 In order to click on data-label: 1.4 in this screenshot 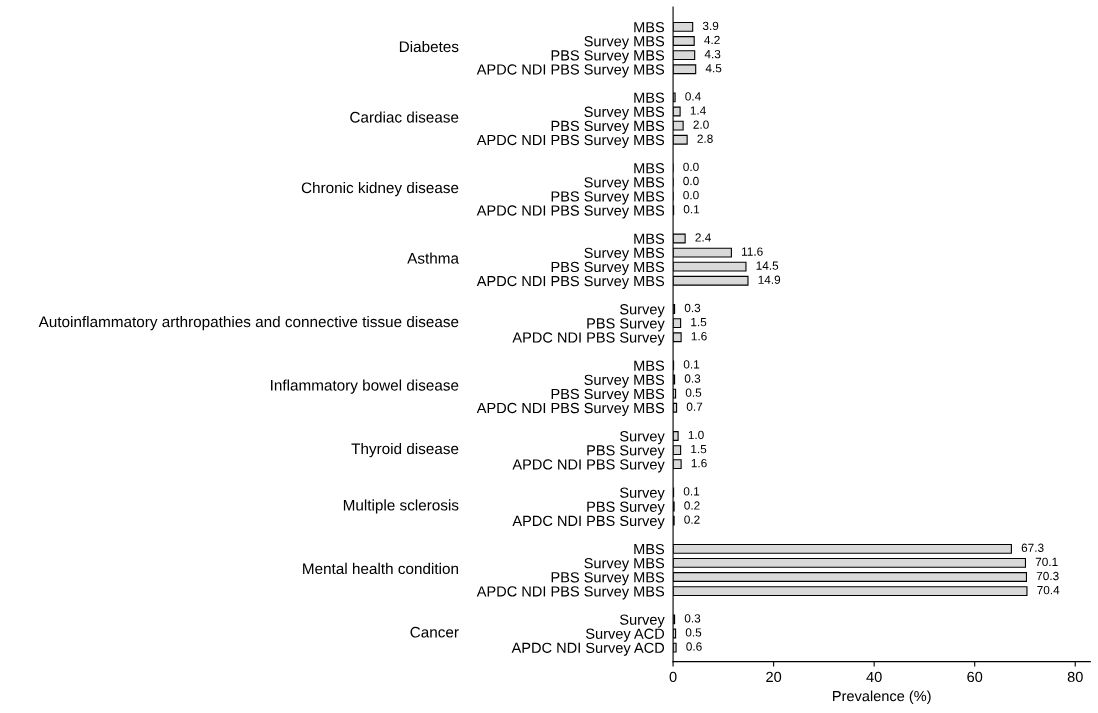, I will do `click(698, 110)`.